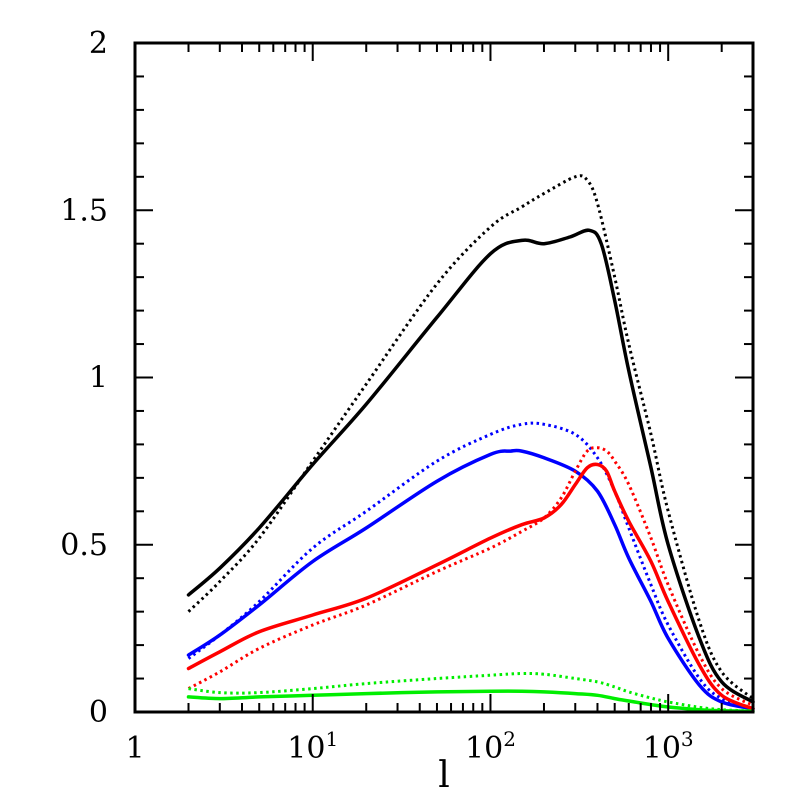 The width and height of the screenshot is (797, 797). What do you see at coordinates (98, 43) in the screenshot?
I see `y-tick-label: 2` at bounding box center [98, 43].